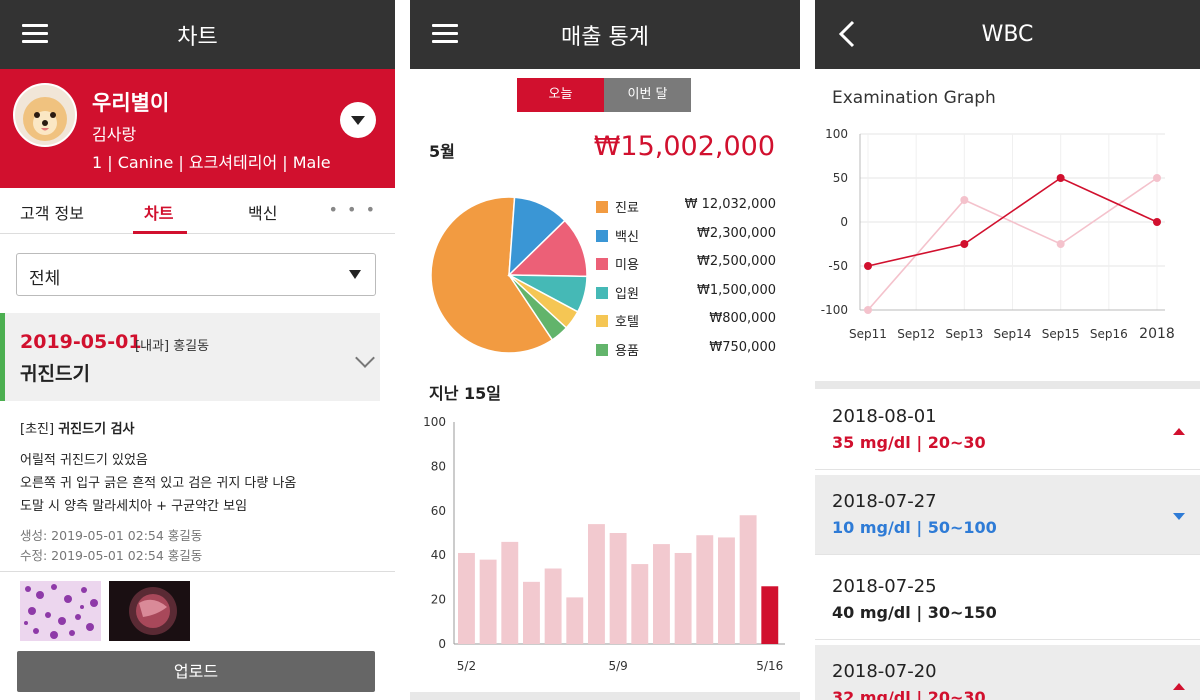 This screenshot has width=1200, height=700. I want to click on chevron-down-icon, so click(365, 358).